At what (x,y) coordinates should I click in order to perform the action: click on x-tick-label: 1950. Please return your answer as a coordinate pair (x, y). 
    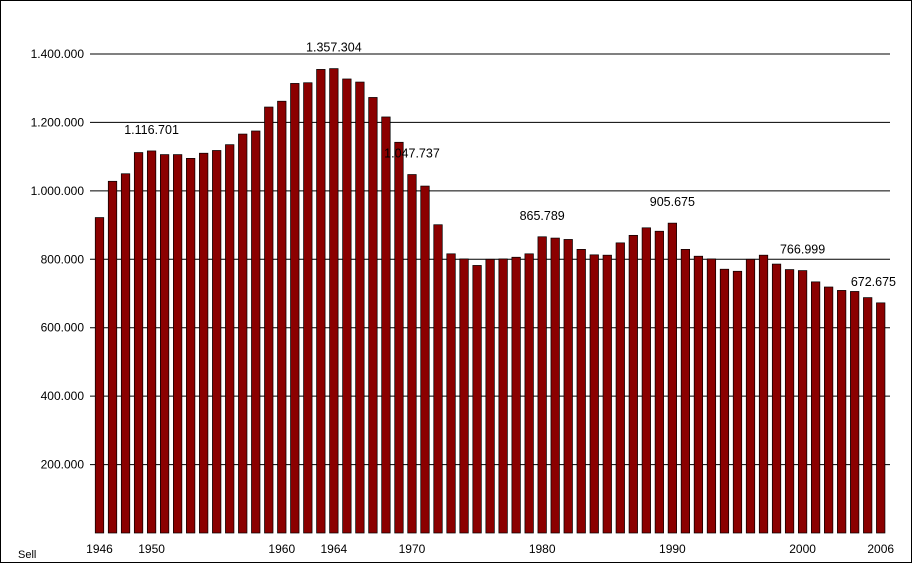
    Looking at the image, I should click on (151, 549).